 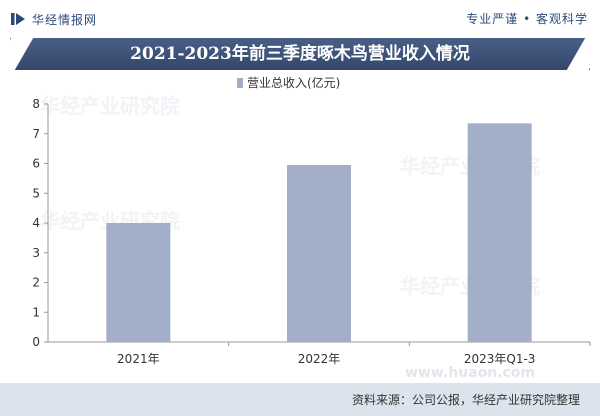 I want to click on brand: 华经情报网, so click(x=53, y=19).